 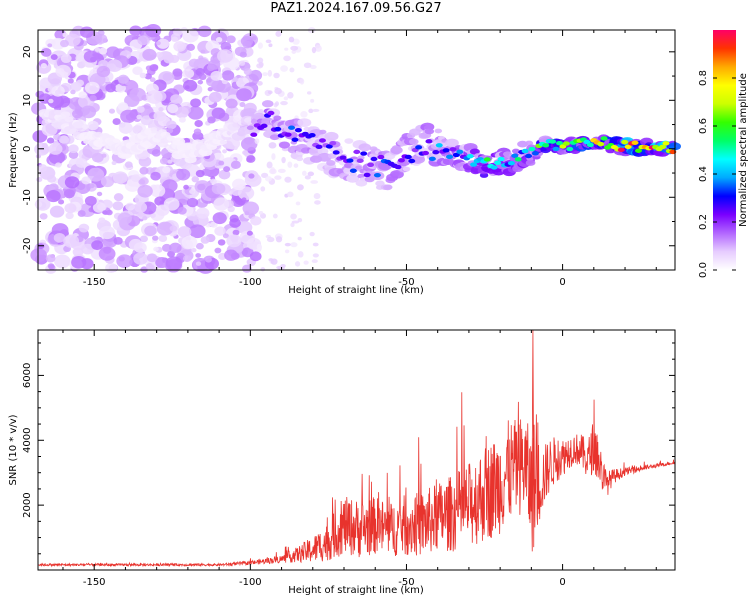 What do you see at coordinates (703, 270) in the screenshot?
I see `colorbar-tick-label: 0.0` at bounding box center [703, 270].